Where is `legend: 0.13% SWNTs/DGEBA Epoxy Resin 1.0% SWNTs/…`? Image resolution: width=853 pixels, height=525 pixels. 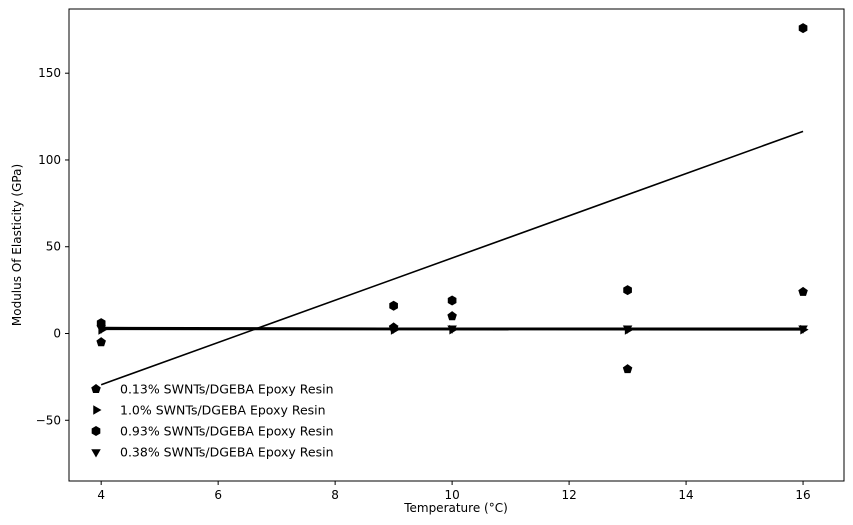 legend: 0.13% SWNTs/DGEBA Epoxy Resin 1.0% SWNTs/… is located at coordinates (212, 421).